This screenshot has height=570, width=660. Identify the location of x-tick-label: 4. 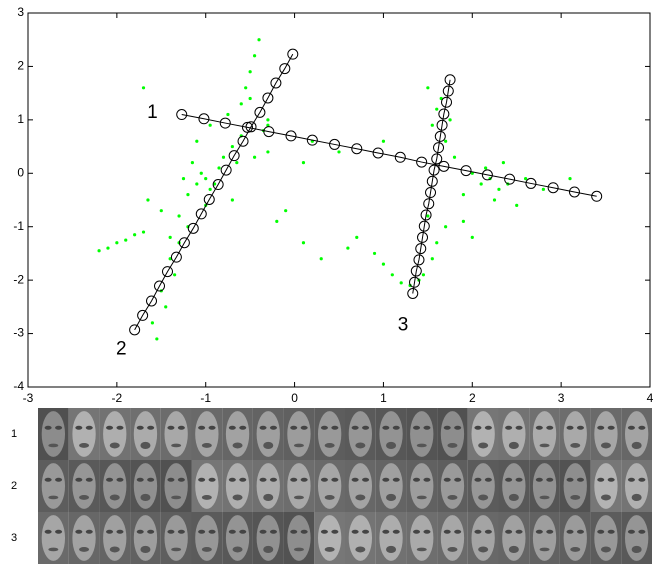
(650, 398).